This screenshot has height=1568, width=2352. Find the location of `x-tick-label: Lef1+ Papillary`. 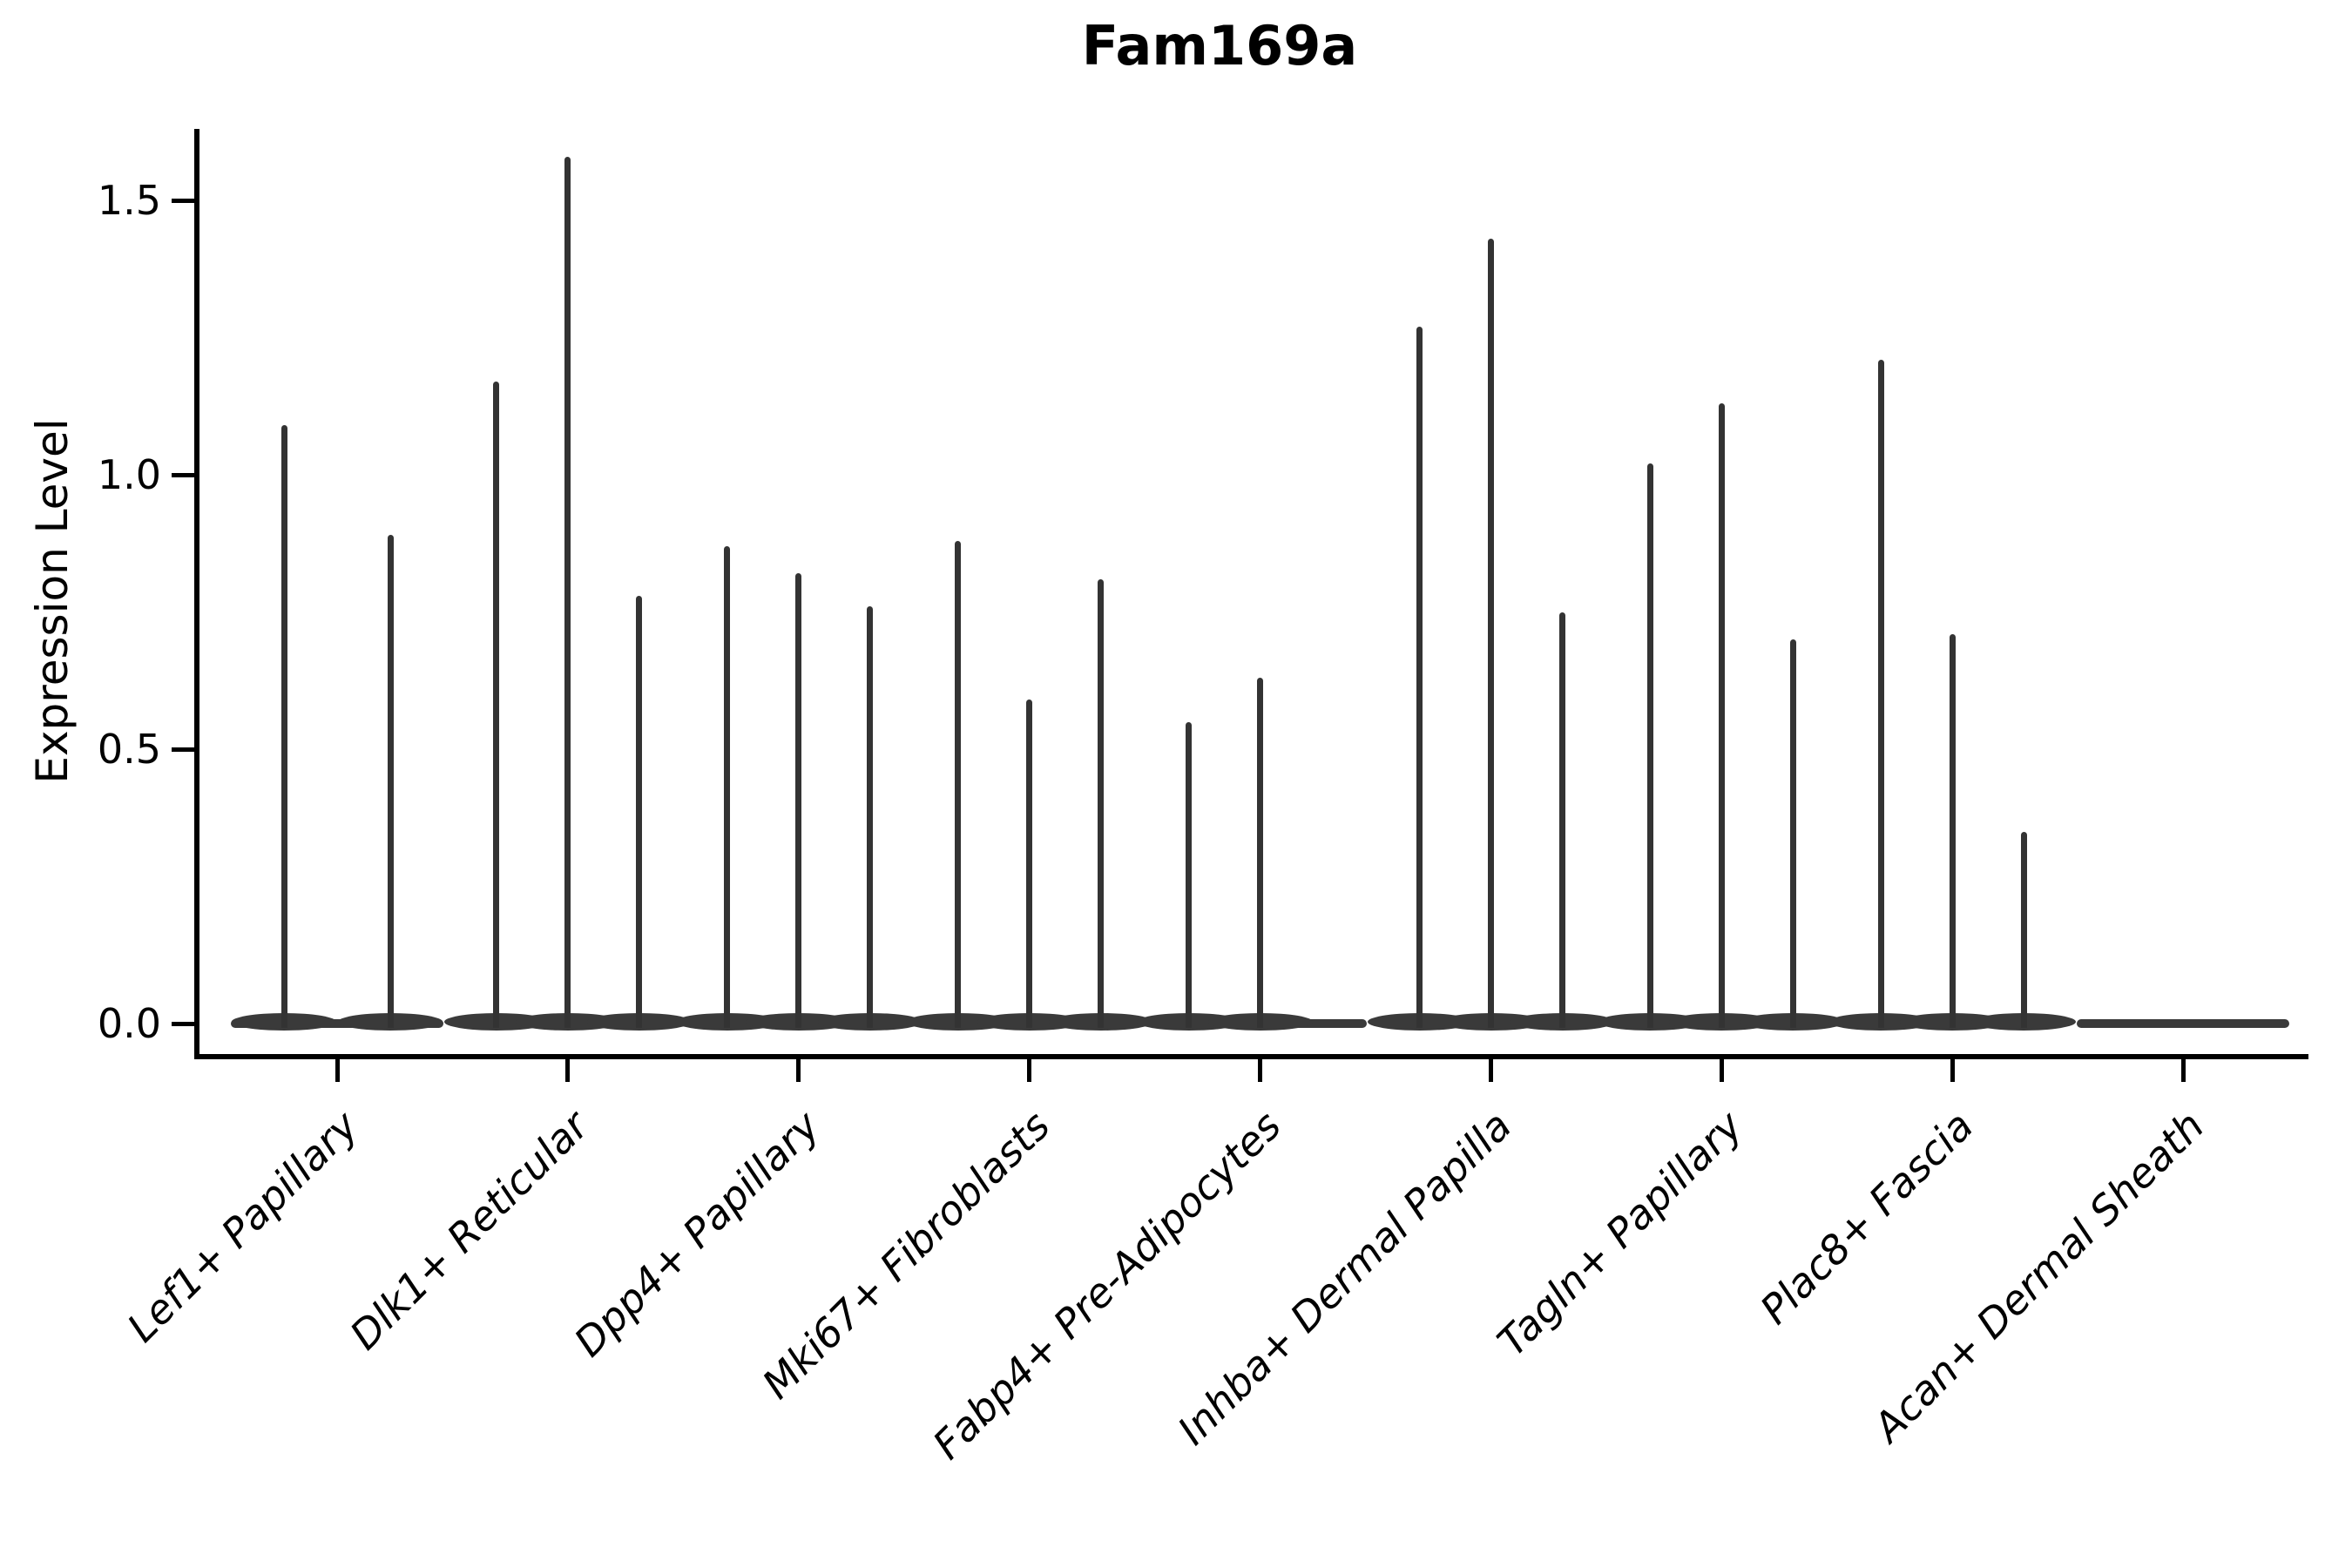

x-tick-label: Lef1+ Papillary is located at coordinates (243, 1226).